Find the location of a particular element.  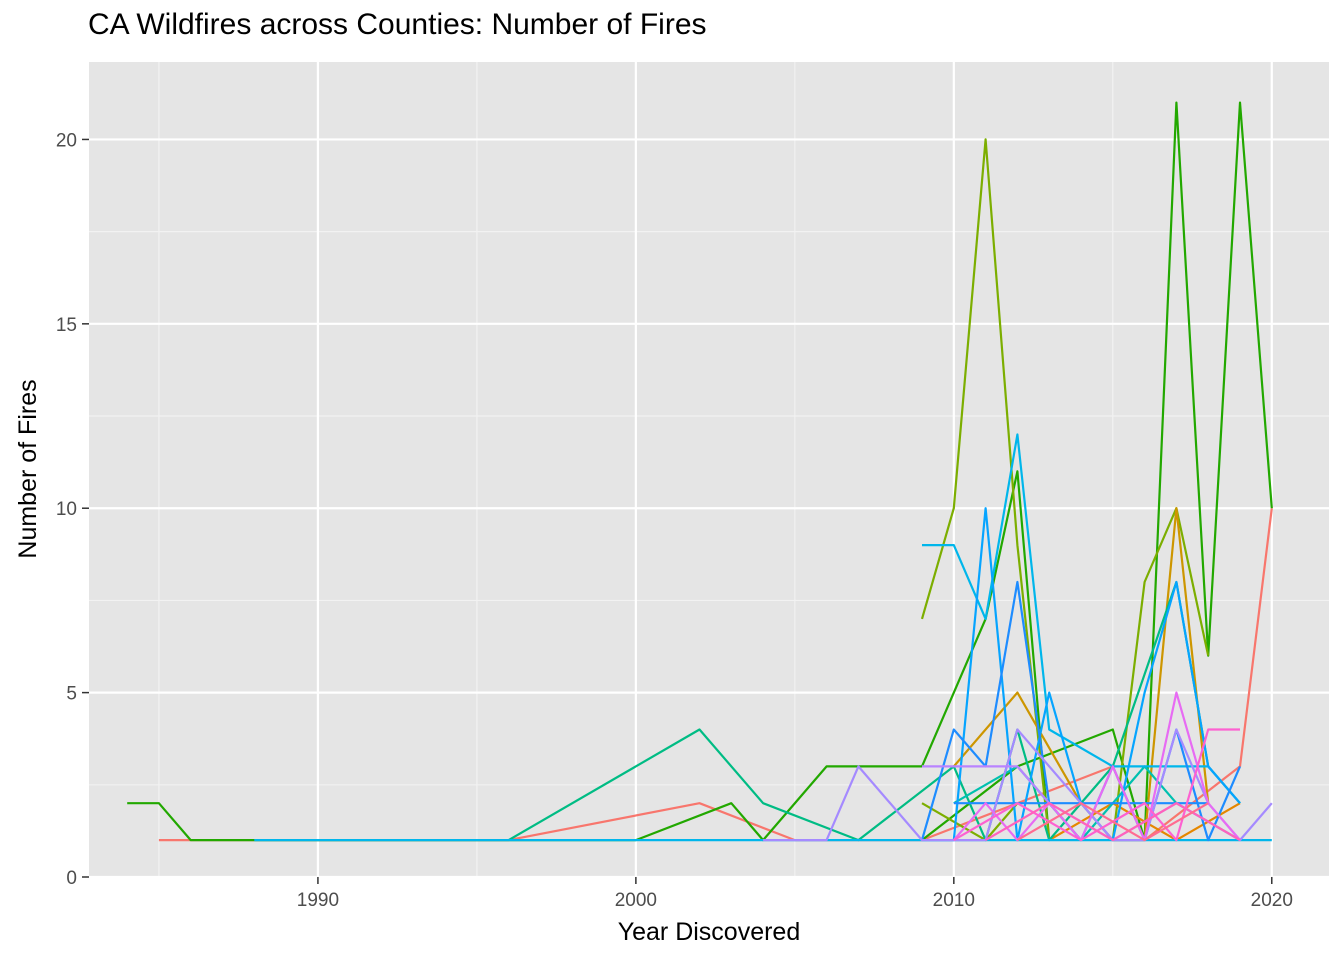

y-axis: 0 5 10 15 20 is located at coordinates (72, 509).